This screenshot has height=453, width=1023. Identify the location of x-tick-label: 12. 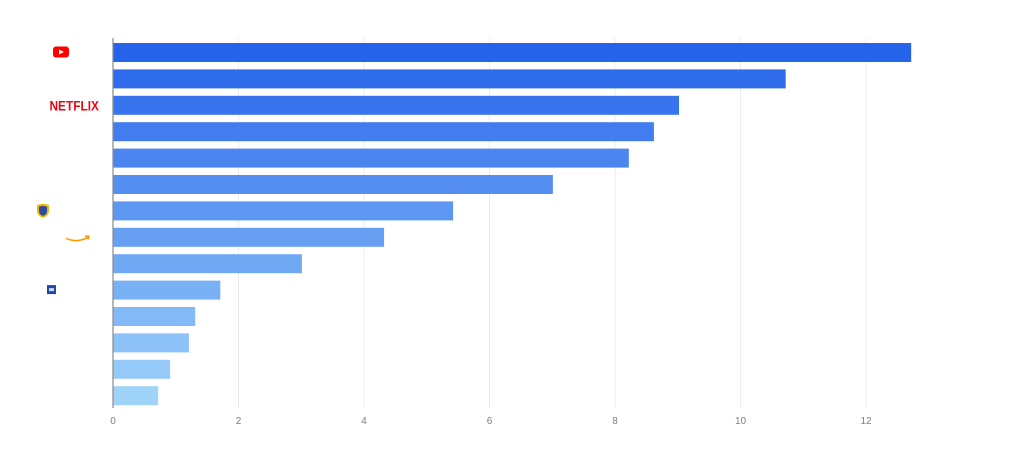
(866, 421).